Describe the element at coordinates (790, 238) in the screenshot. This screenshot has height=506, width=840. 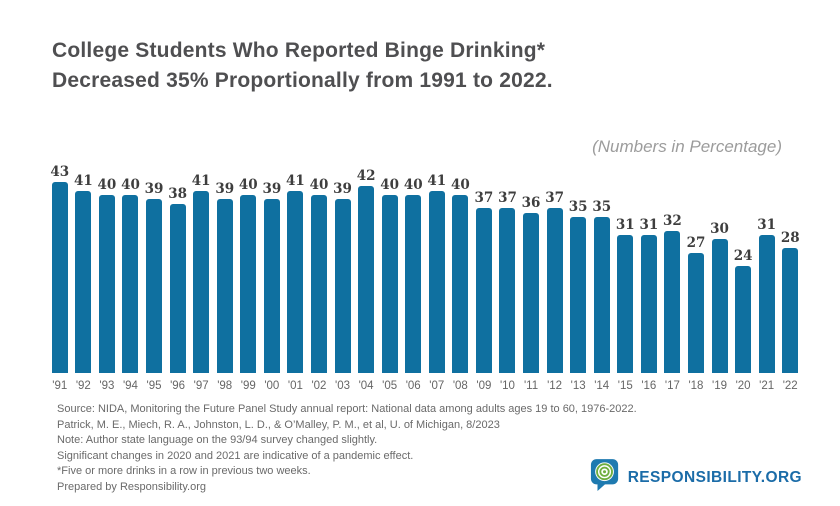
I see `bar-value-label: 28` at that location.